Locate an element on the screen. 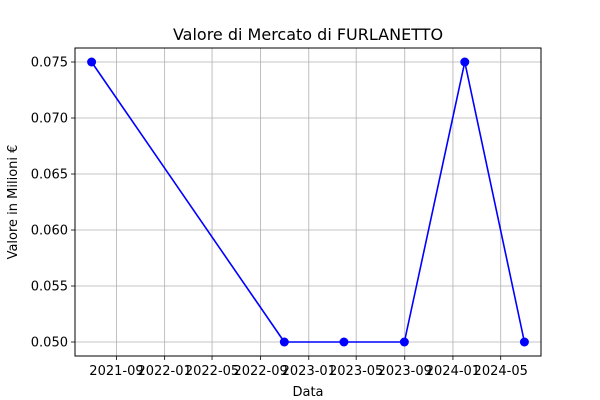 The width and height of the screenshot is (600, 400). y-axis-label: Valore in Milioni € is located at coordinates (13, 202).